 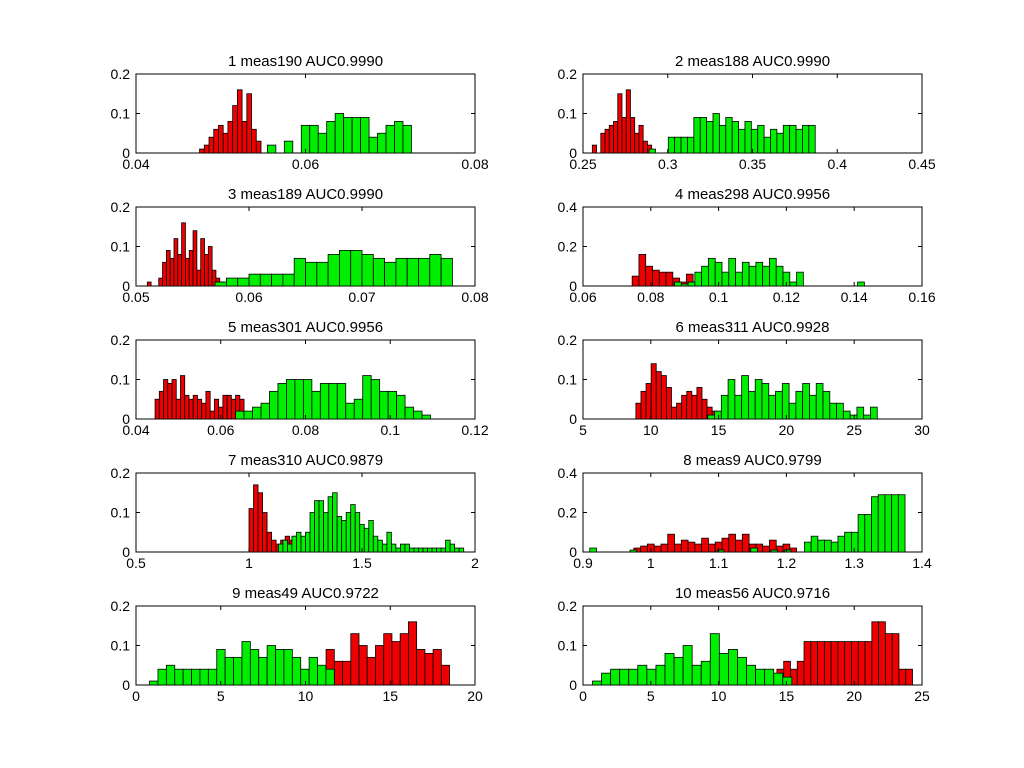 I want to click on x-tick-label: 5, so click(x=221, y=696).